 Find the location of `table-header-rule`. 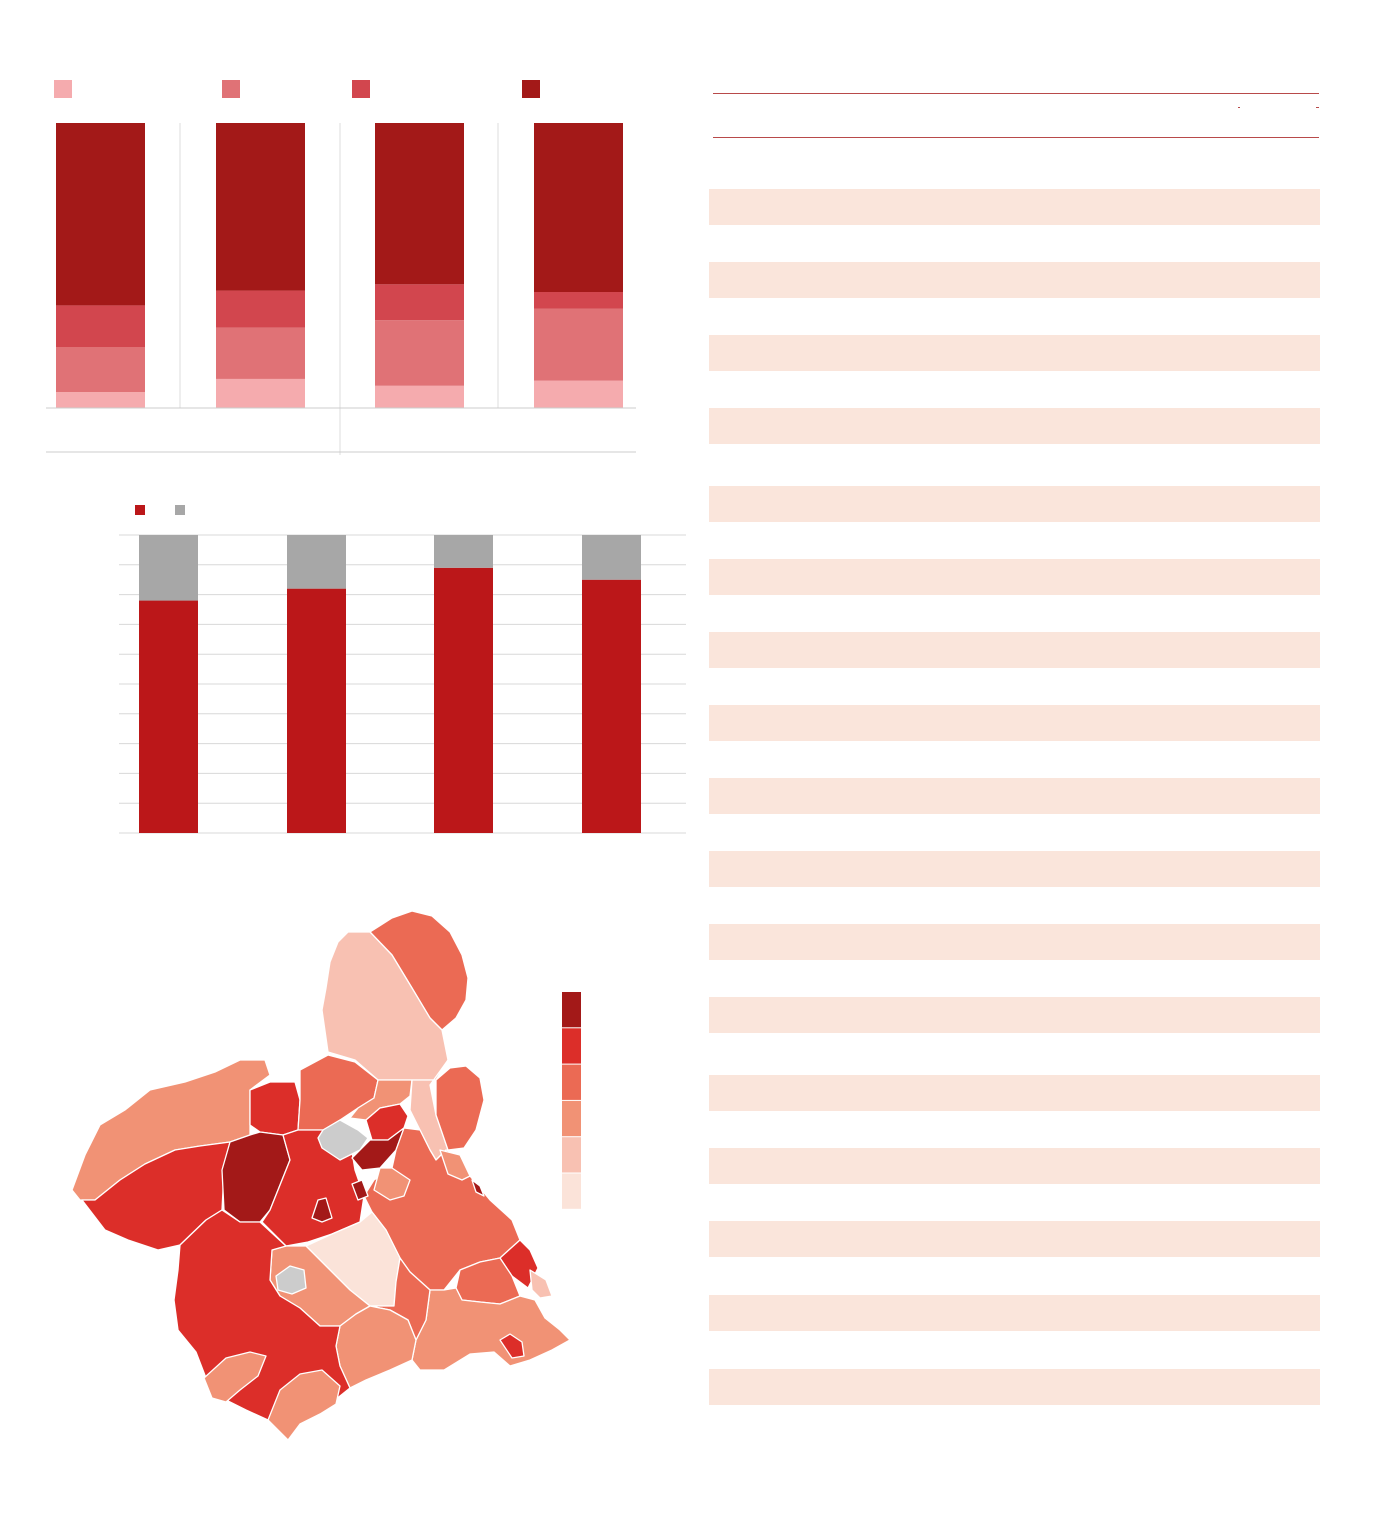

table-header-rule is located at coordinates (1016, 137).